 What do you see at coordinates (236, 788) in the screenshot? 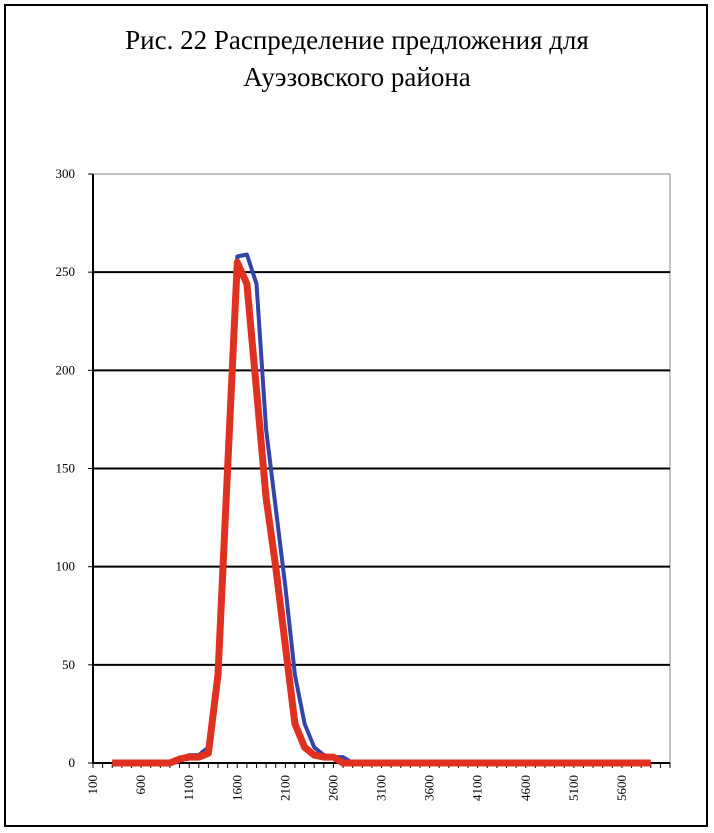
I see `x-tick-label: 1600` at bounding box center [236, 788].